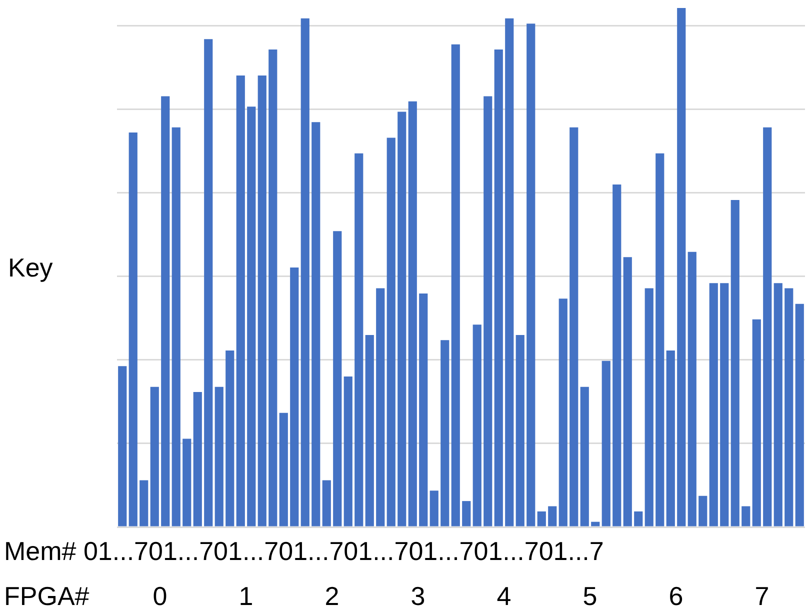 The height and width of the screenshot is (612, 807). I want to click on text: 1, so click(246, 596).